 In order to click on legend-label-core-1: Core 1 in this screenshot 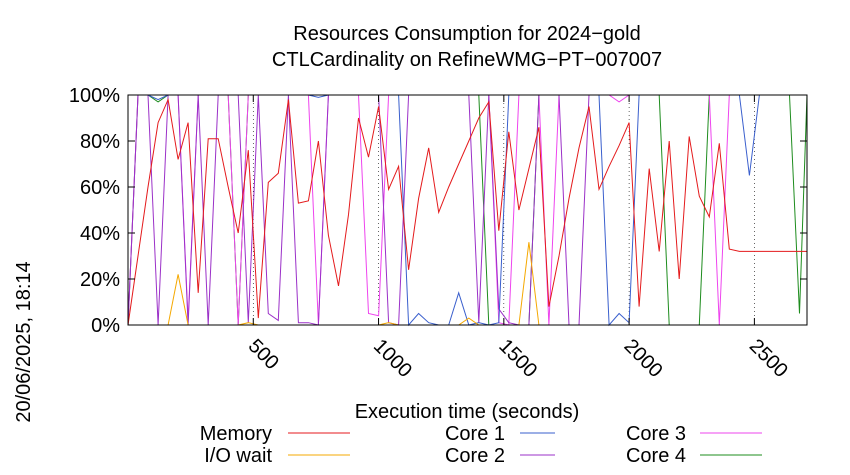, I will do `click(475, 434)`.